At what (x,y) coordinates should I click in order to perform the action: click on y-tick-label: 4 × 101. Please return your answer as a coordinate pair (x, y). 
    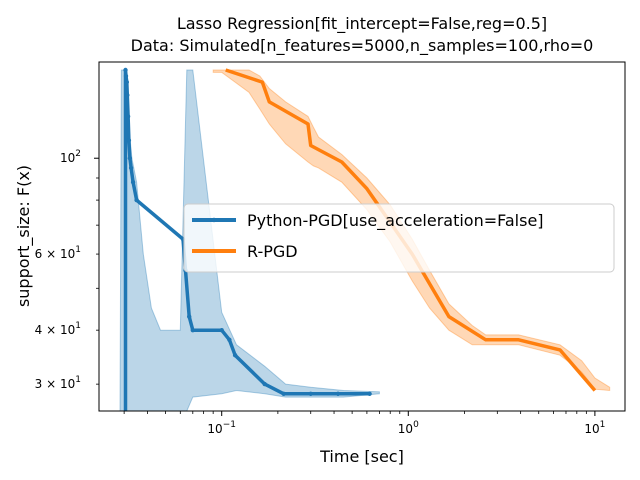
    Looking at the image, I should click on (58, 329).